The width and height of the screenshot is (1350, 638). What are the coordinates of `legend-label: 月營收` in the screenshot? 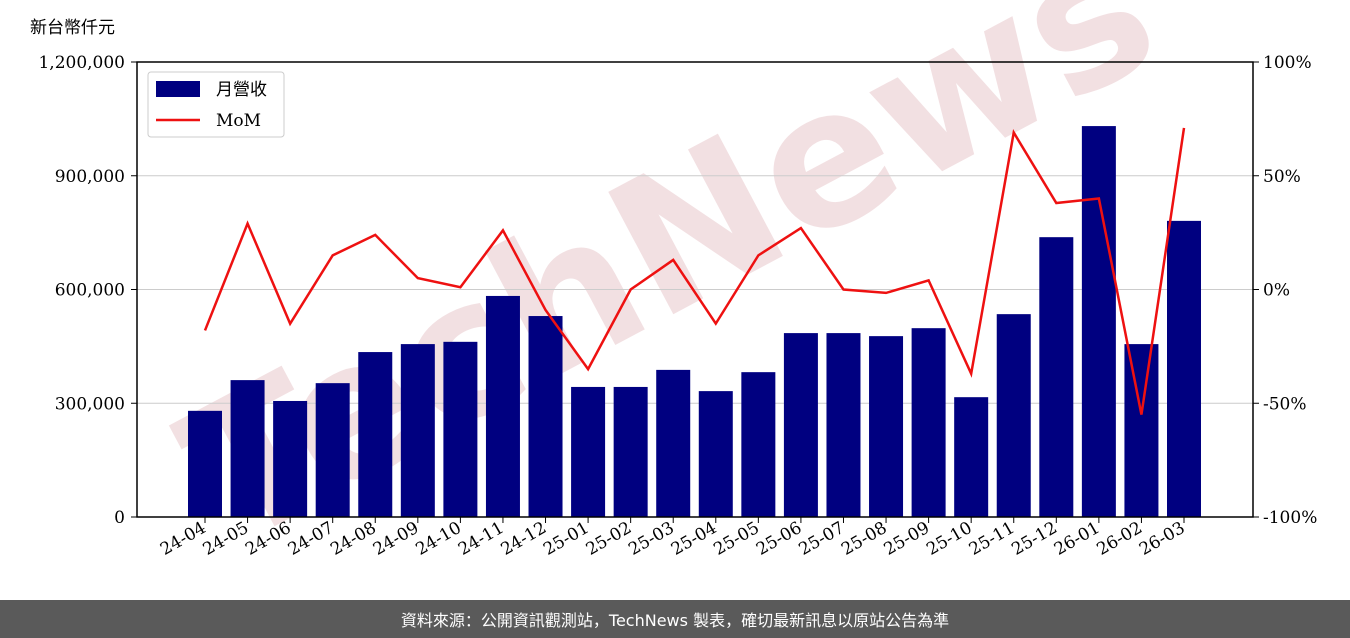 It's located at (241, 90).